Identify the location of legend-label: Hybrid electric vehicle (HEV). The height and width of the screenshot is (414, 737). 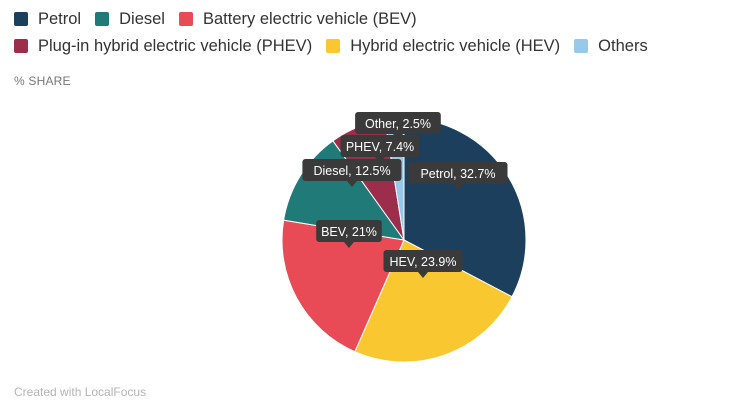
(455, 45).